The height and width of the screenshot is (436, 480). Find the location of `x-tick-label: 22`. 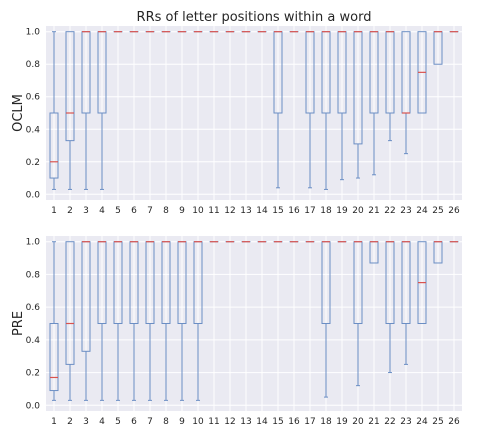

x-tick-label: 22 is located at coordinates (389, 211).